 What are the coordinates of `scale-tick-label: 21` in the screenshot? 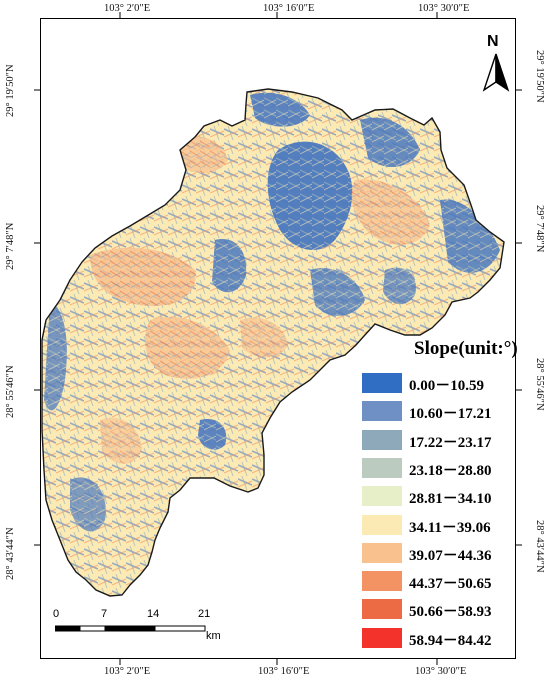 It's located at (204, 614).